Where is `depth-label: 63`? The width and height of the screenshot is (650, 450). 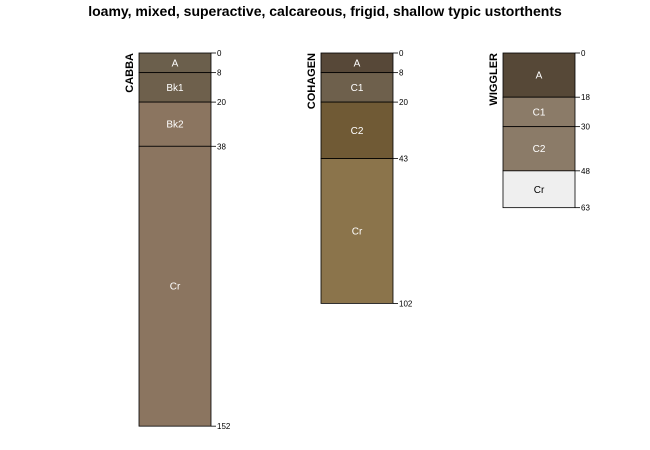 depth-label: 63 is located at coordinates (585, 208).